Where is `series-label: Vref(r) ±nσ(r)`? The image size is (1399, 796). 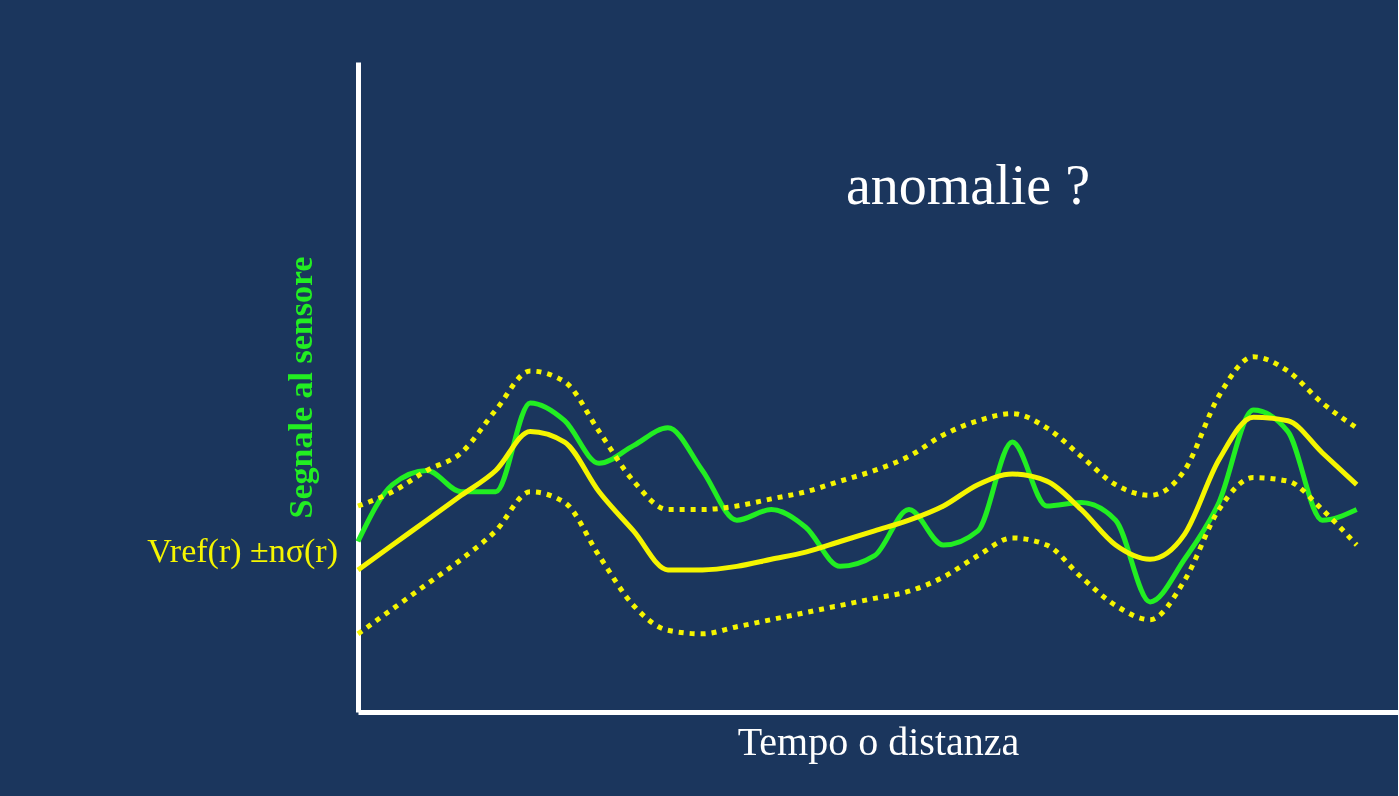 series-label: Vref(r) ±nσ(r) is located at coordinates (242, 551).